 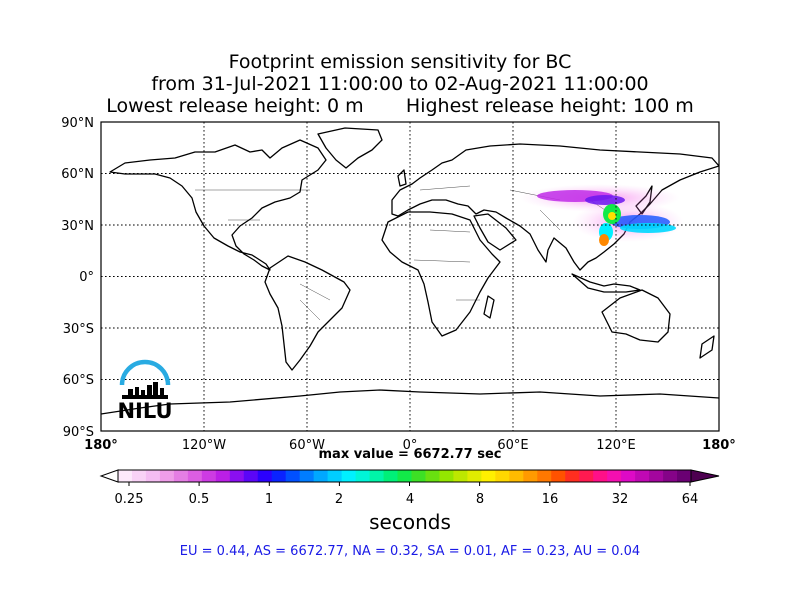 I want to click on logo-skyline-icon, so click(x=145, y=390).